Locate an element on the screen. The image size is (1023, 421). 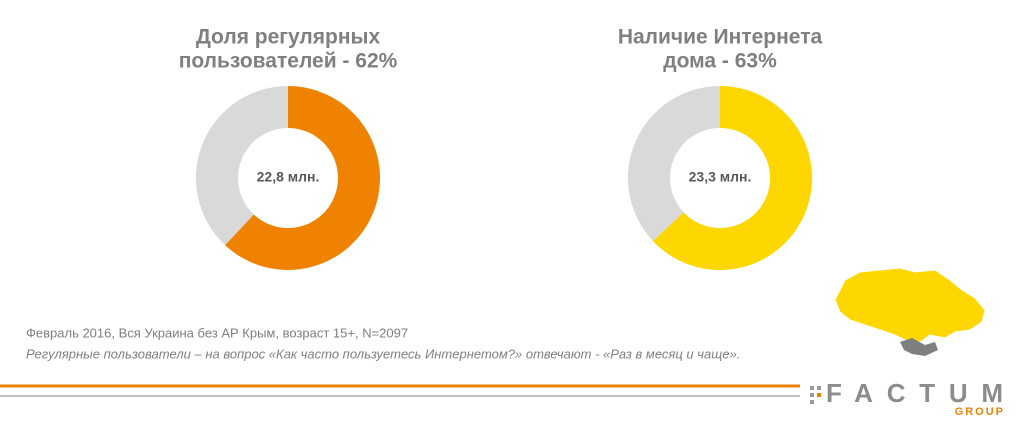
logo-sub: GROUP is located at coordinates (980, 412).